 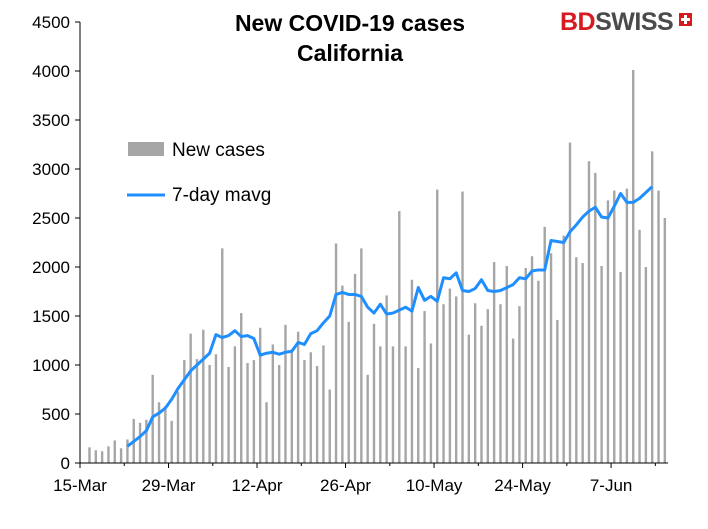 What do you see at coordinates (51, 120) in the screenshot?
I see `y-tick-label: 3500` at bounding box center [51, 120].